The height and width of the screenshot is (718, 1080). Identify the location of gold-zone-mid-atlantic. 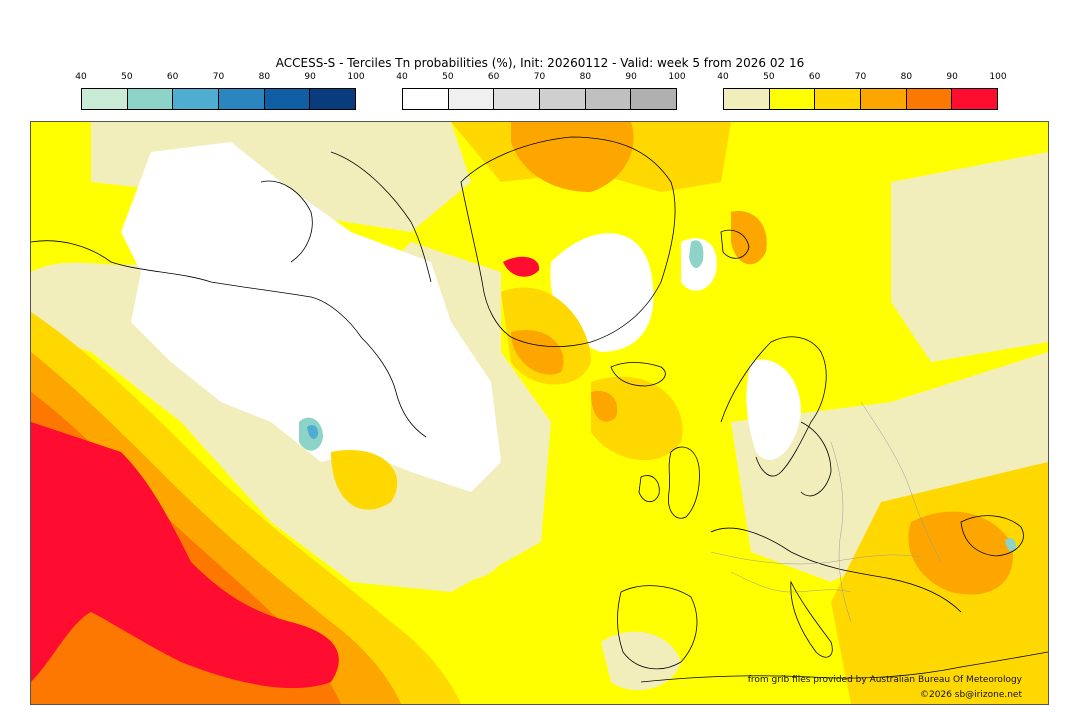
(364, 480).